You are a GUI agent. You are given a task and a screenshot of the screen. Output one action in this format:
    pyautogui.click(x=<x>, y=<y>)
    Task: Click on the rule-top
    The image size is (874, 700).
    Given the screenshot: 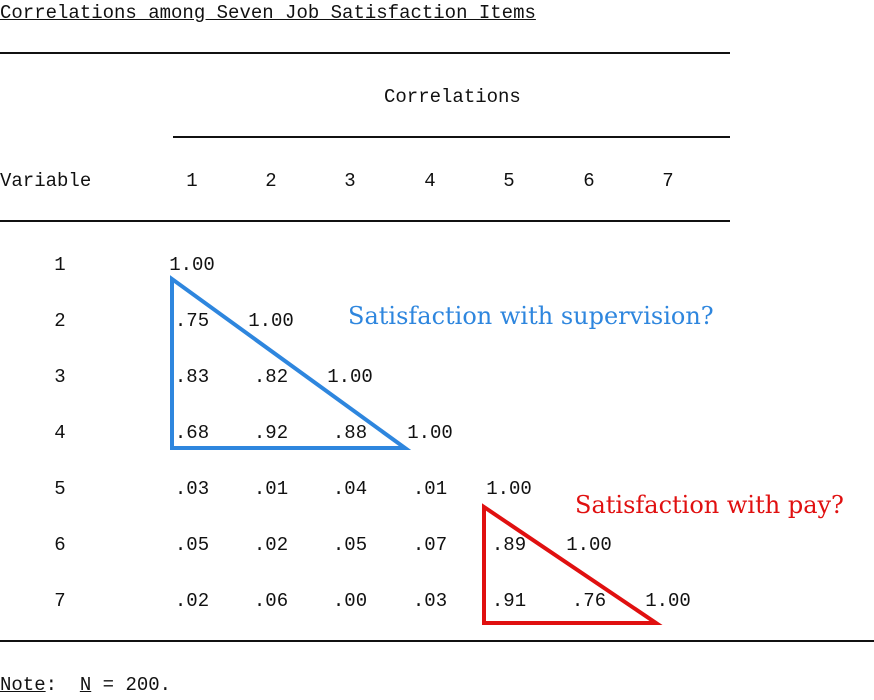 What is the action you would take?
    pyautogui.click(x=365, y=53)
    